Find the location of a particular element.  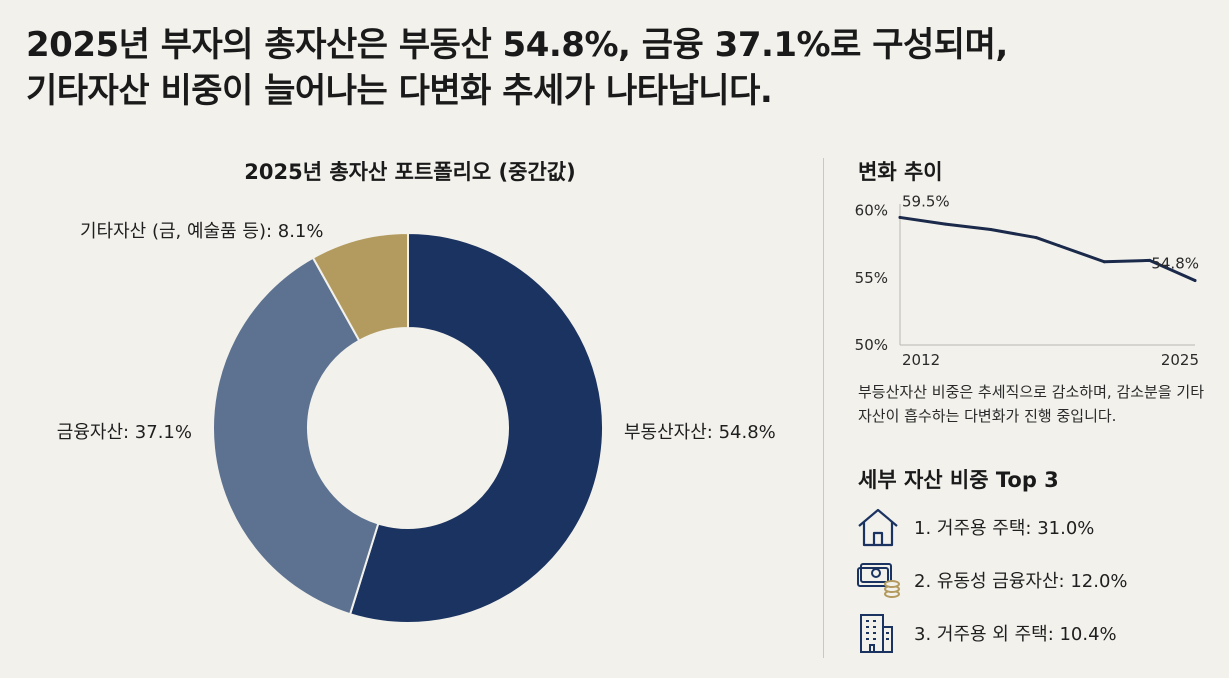

top3-item-1: 1. 거주용 주택: 31.0% is located at coordinates (992, 526).